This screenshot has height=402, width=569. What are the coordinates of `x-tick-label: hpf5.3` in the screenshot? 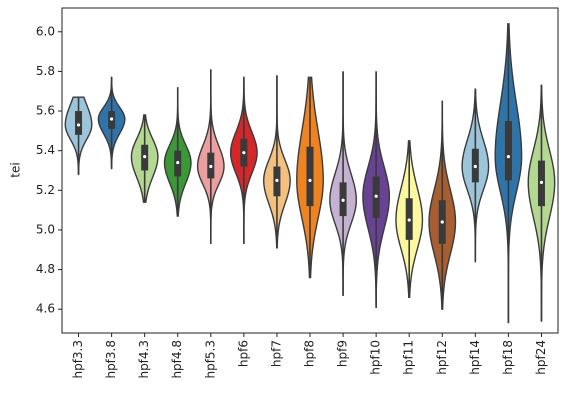 It's located at (210, 359).